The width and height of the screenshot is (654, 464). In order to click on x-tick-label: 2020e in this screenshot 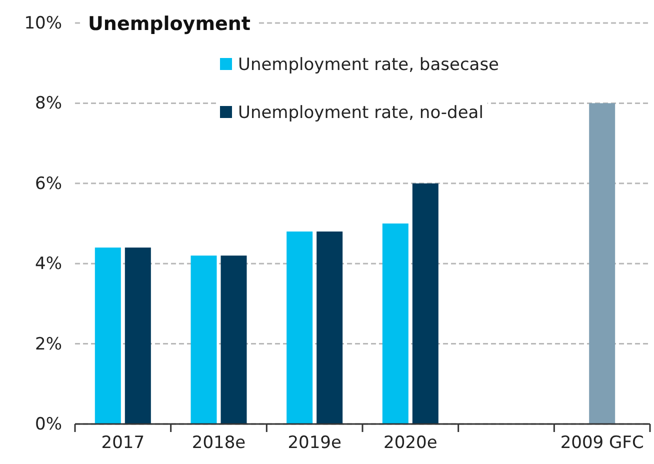, I will do `click(411, 443)`.